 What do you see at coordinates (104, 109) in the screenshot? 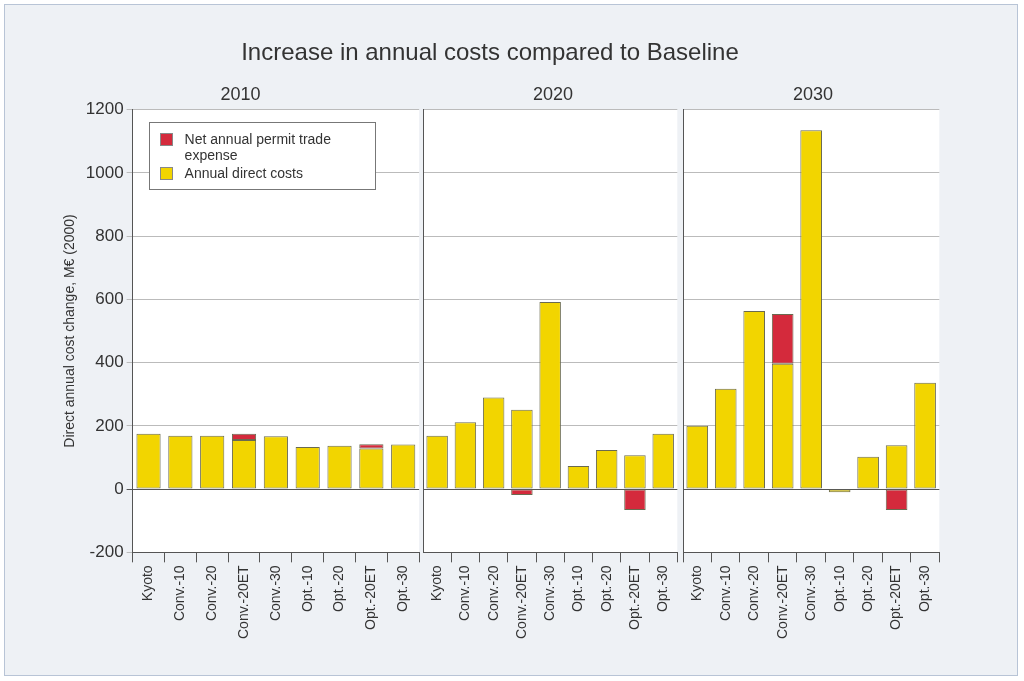
I see `y-tick-label: 1200` at bounding box center [104, 109].